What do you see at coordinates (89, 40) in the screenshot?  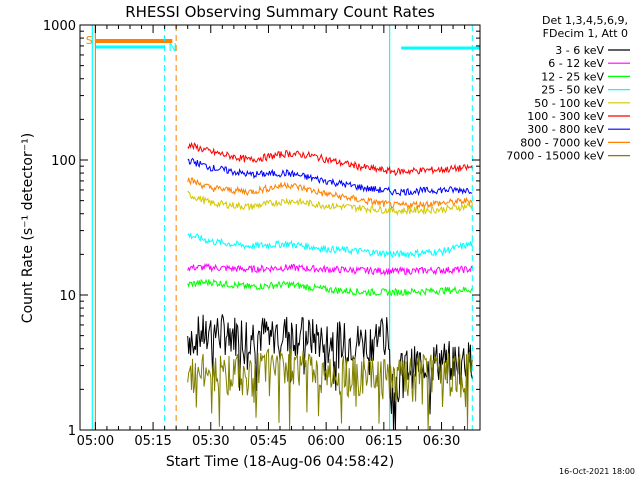 I see `flag-s-label: S` at bounding box center [89, 40].